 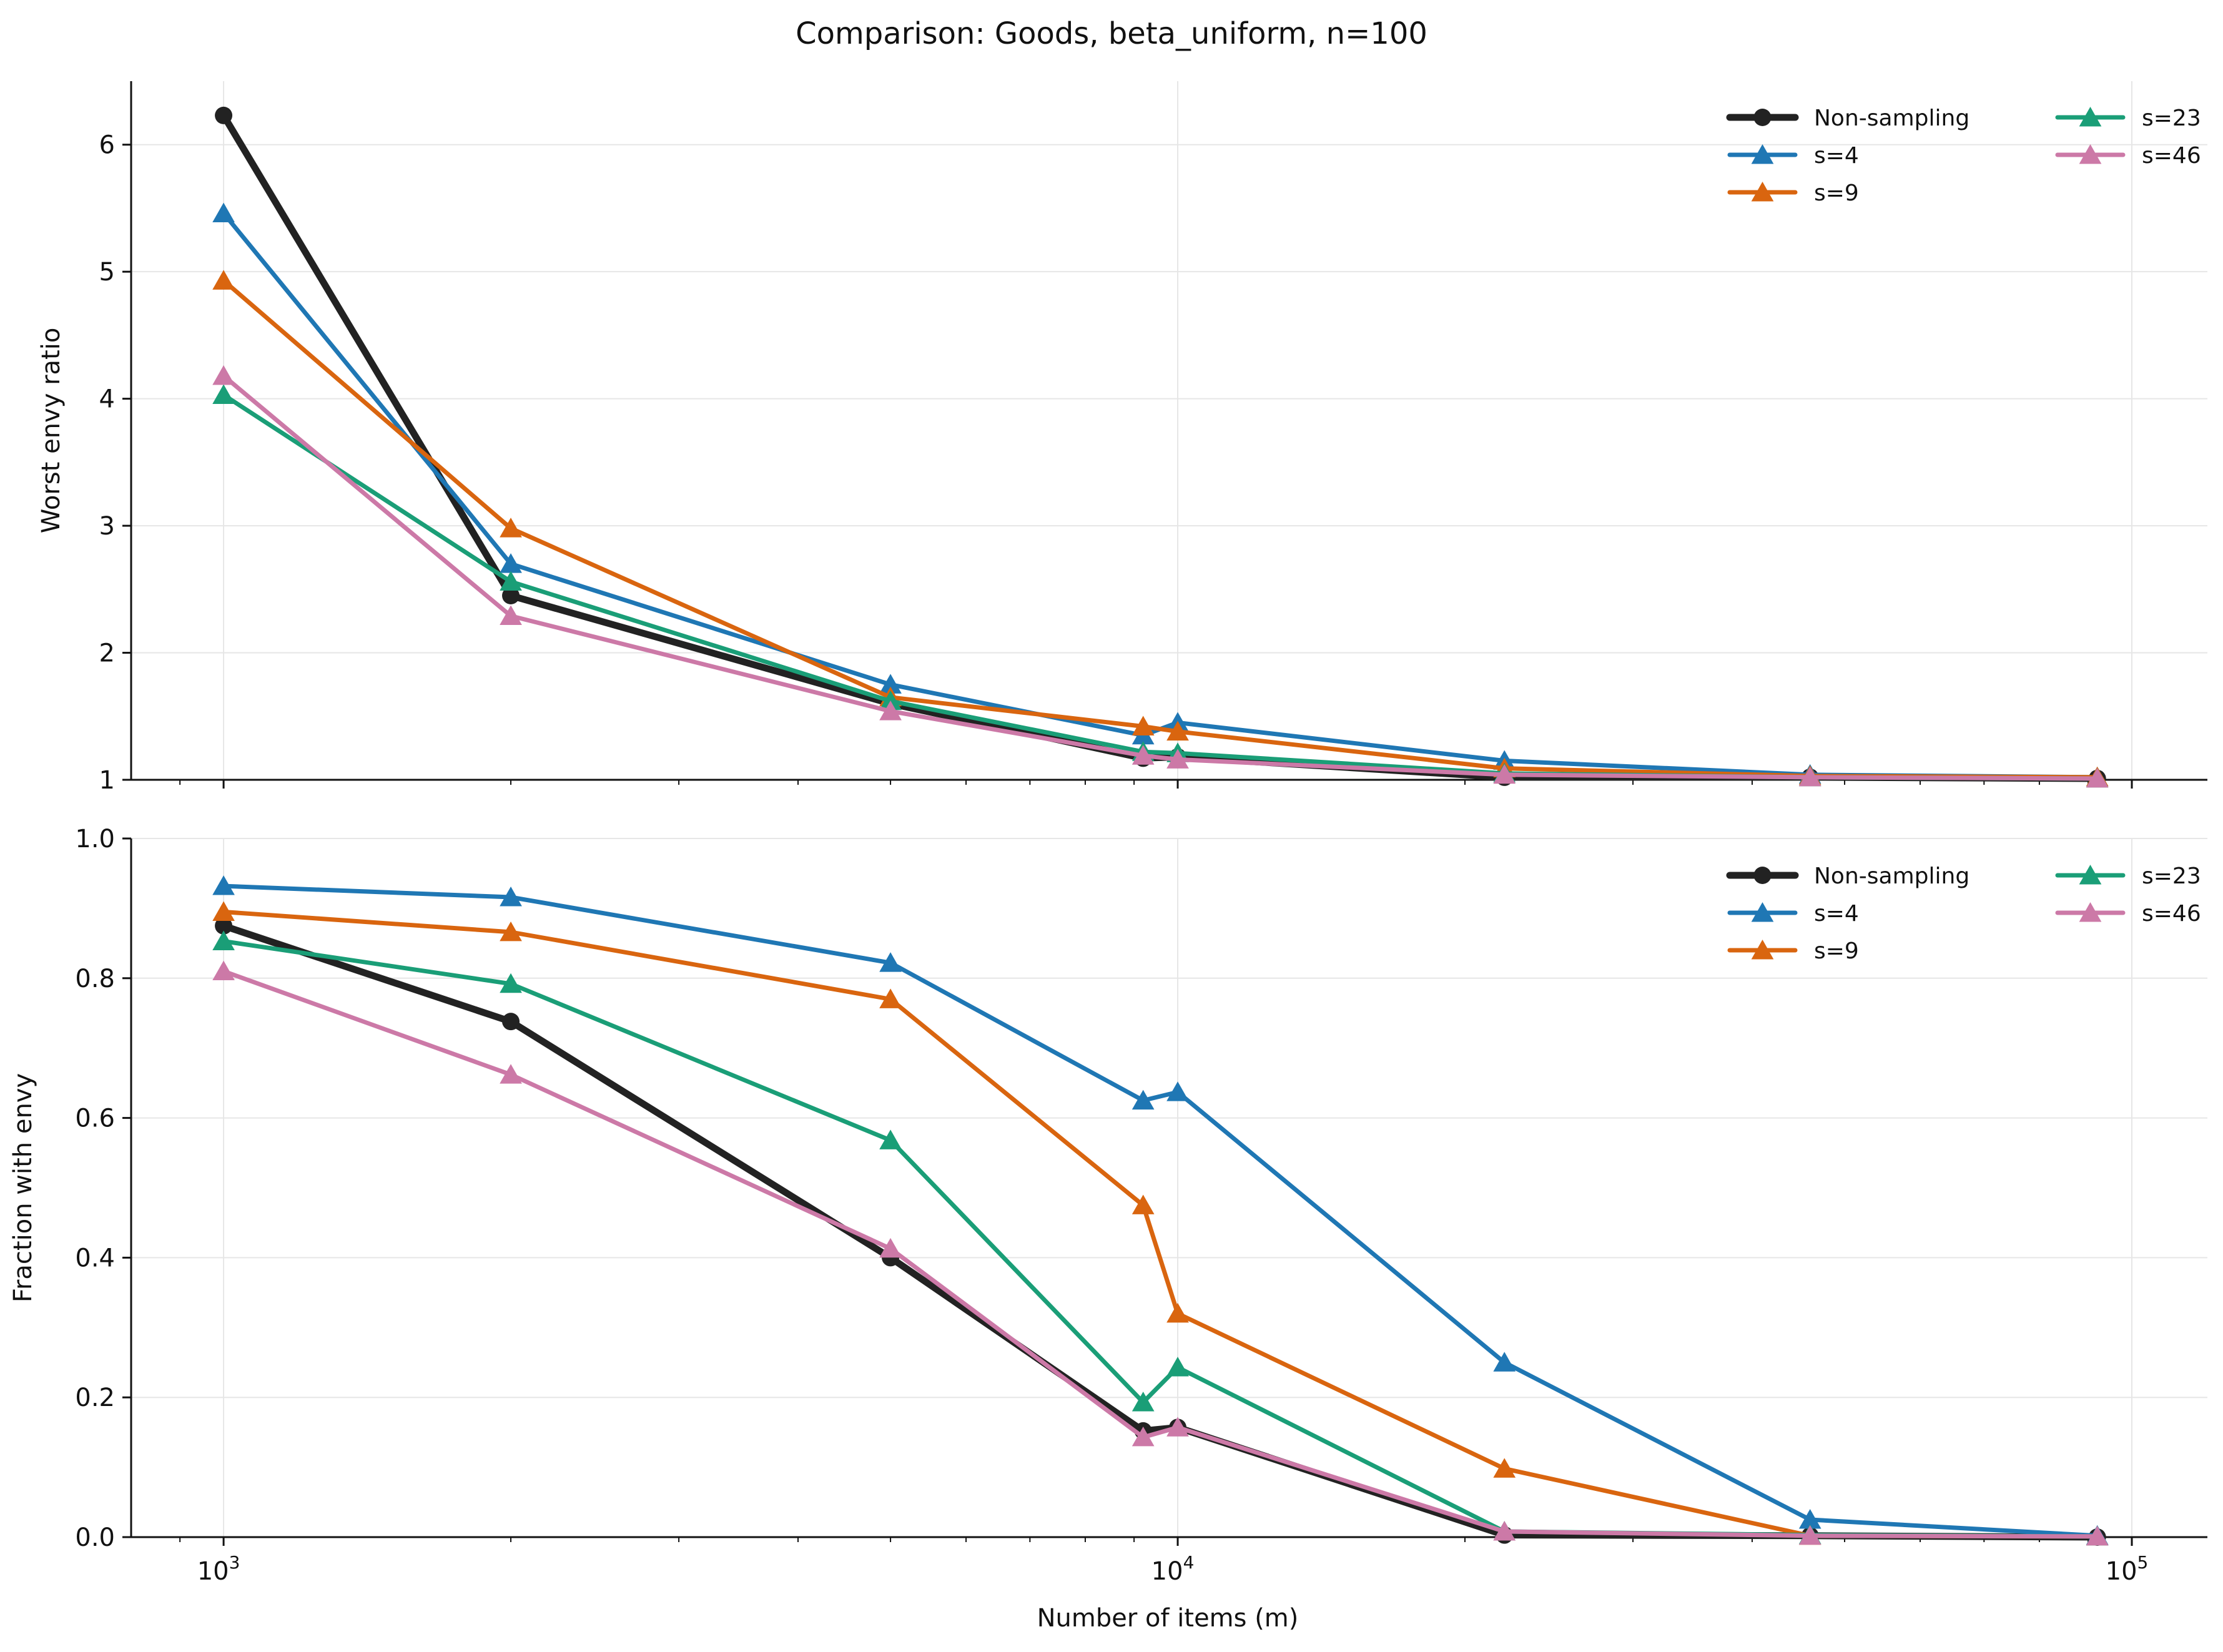 I want to click on y-axis-label: Worst envy ratio, so click(x=52, y=431).